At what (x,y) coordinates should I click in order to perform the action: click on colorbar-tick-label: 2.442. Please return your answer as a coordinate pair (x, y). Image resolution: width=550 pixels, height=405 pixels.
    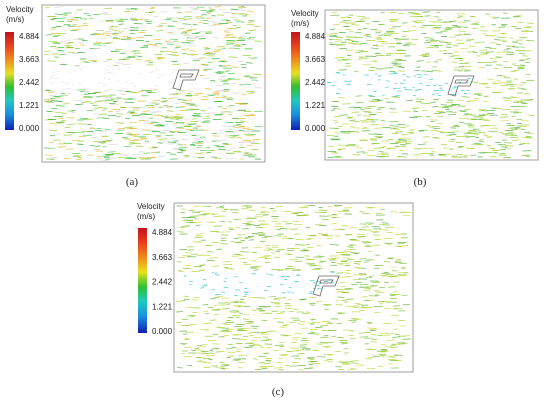
    Looking at the image, I should click on (315, 82).